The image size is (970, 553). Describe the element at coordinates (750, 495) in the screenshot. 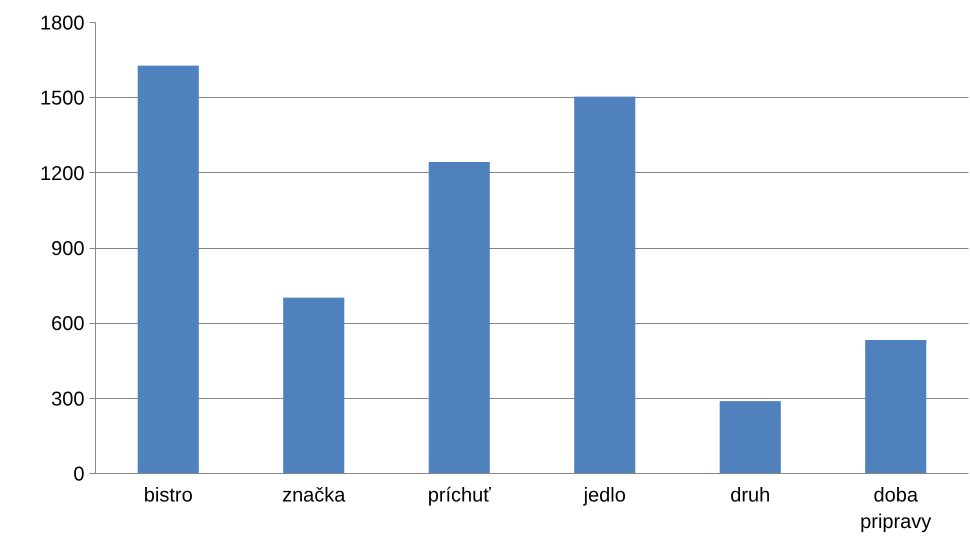

I see `x-tick-label: druh` at that location.